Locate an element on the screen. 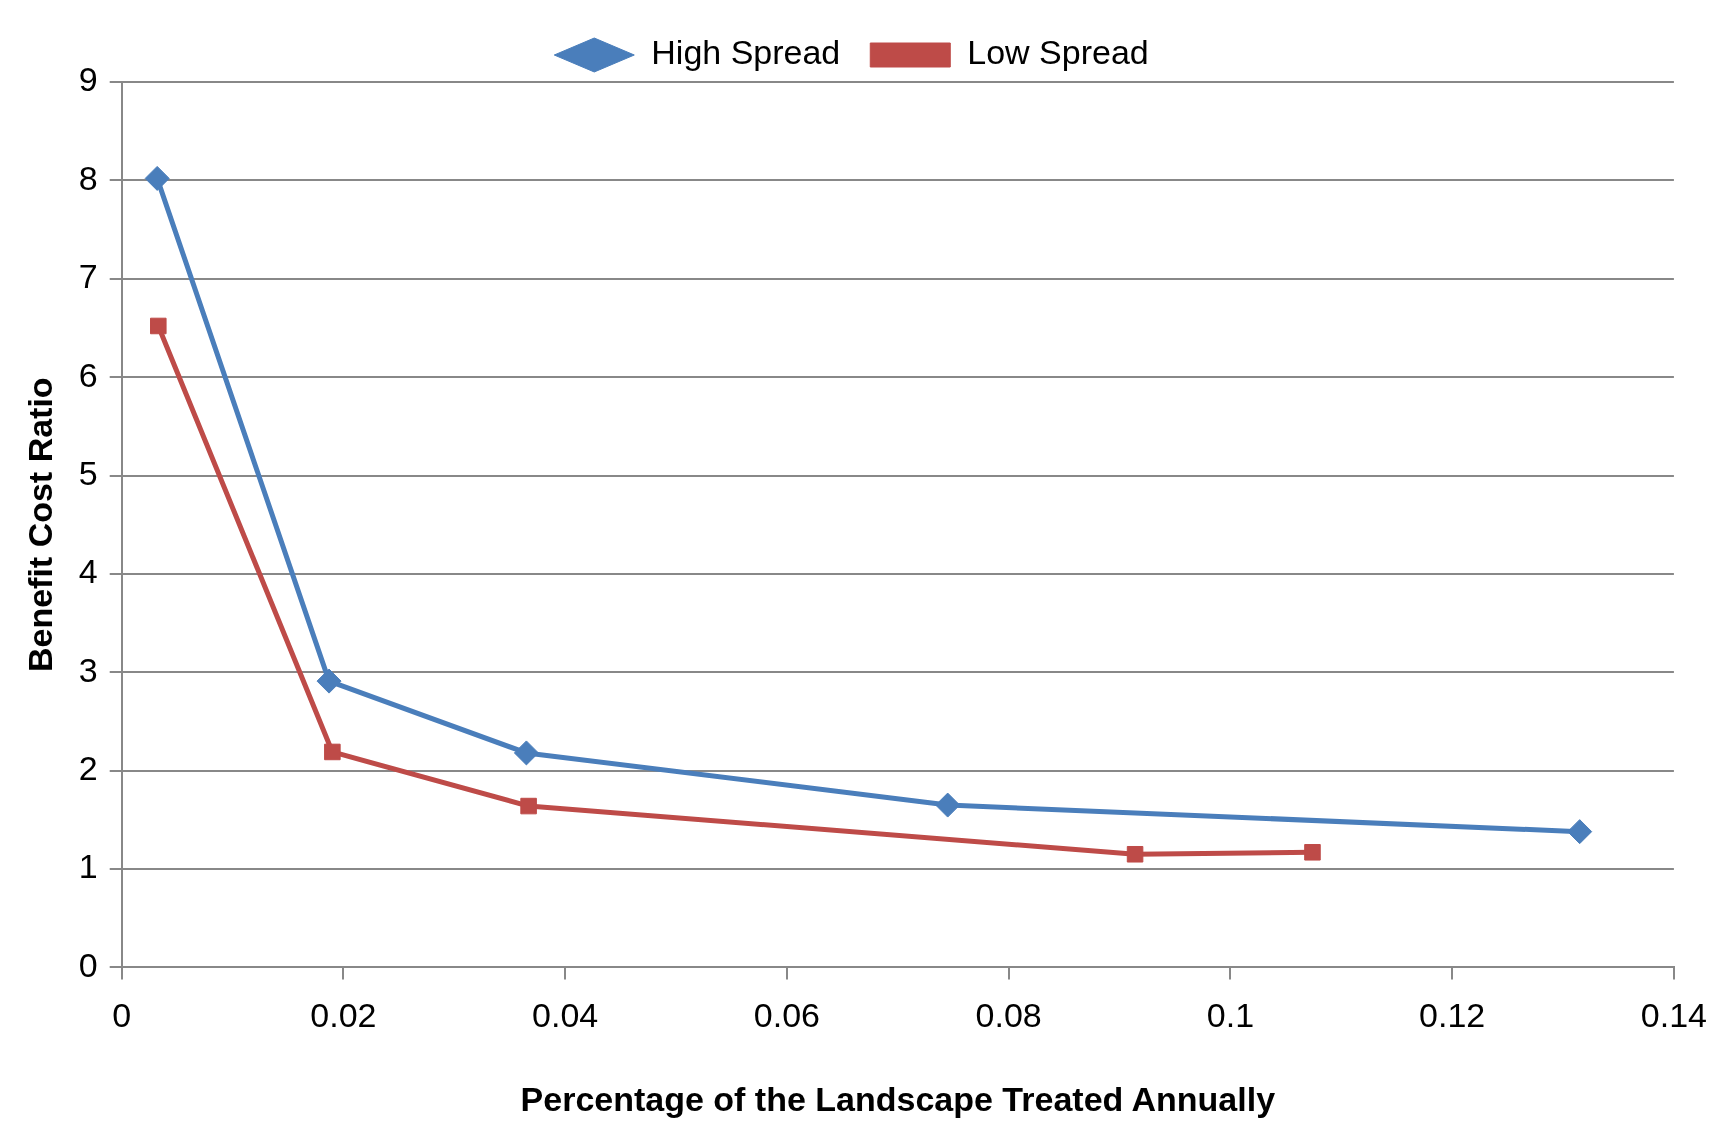 The height and width of the screenshot is (1134, 1733). y-tick-label: 6 is located at coordinates (88, 374).